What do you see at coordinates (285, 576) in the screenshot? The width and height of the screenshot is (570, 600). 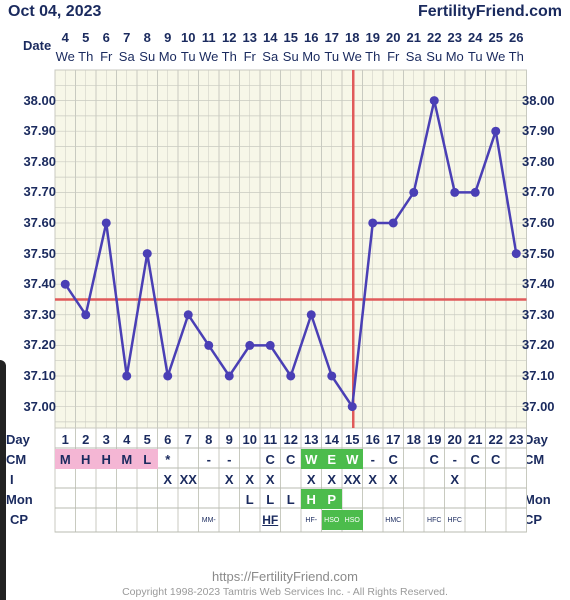 I see `footer-url: https://FertilityFriend.com` at bounding box center [285, 576].